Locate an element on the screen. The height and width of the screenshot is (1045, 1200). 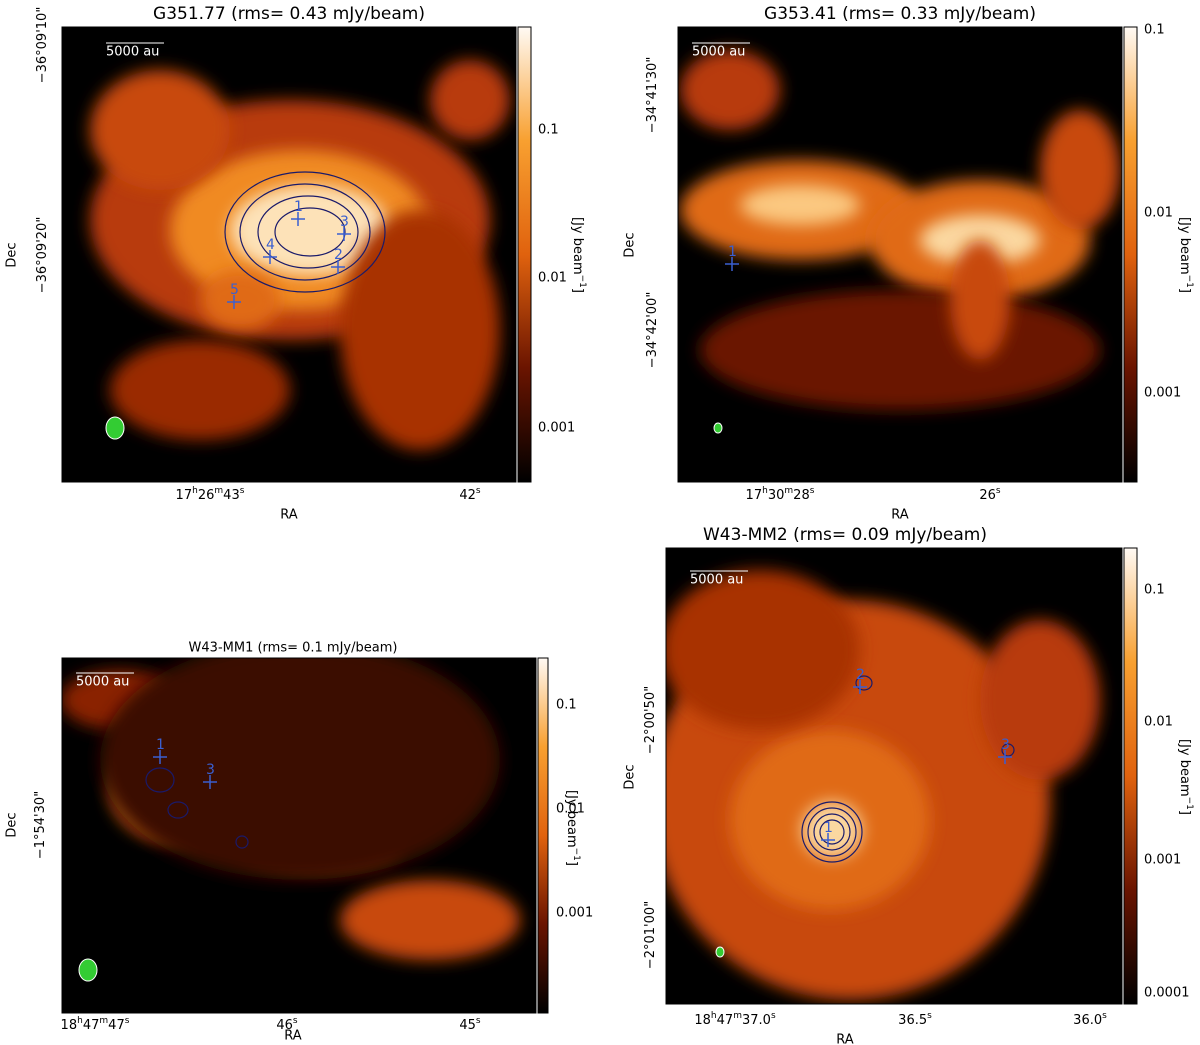
x-tick-label: 17h30m28s is located at coordinates (780, 494).